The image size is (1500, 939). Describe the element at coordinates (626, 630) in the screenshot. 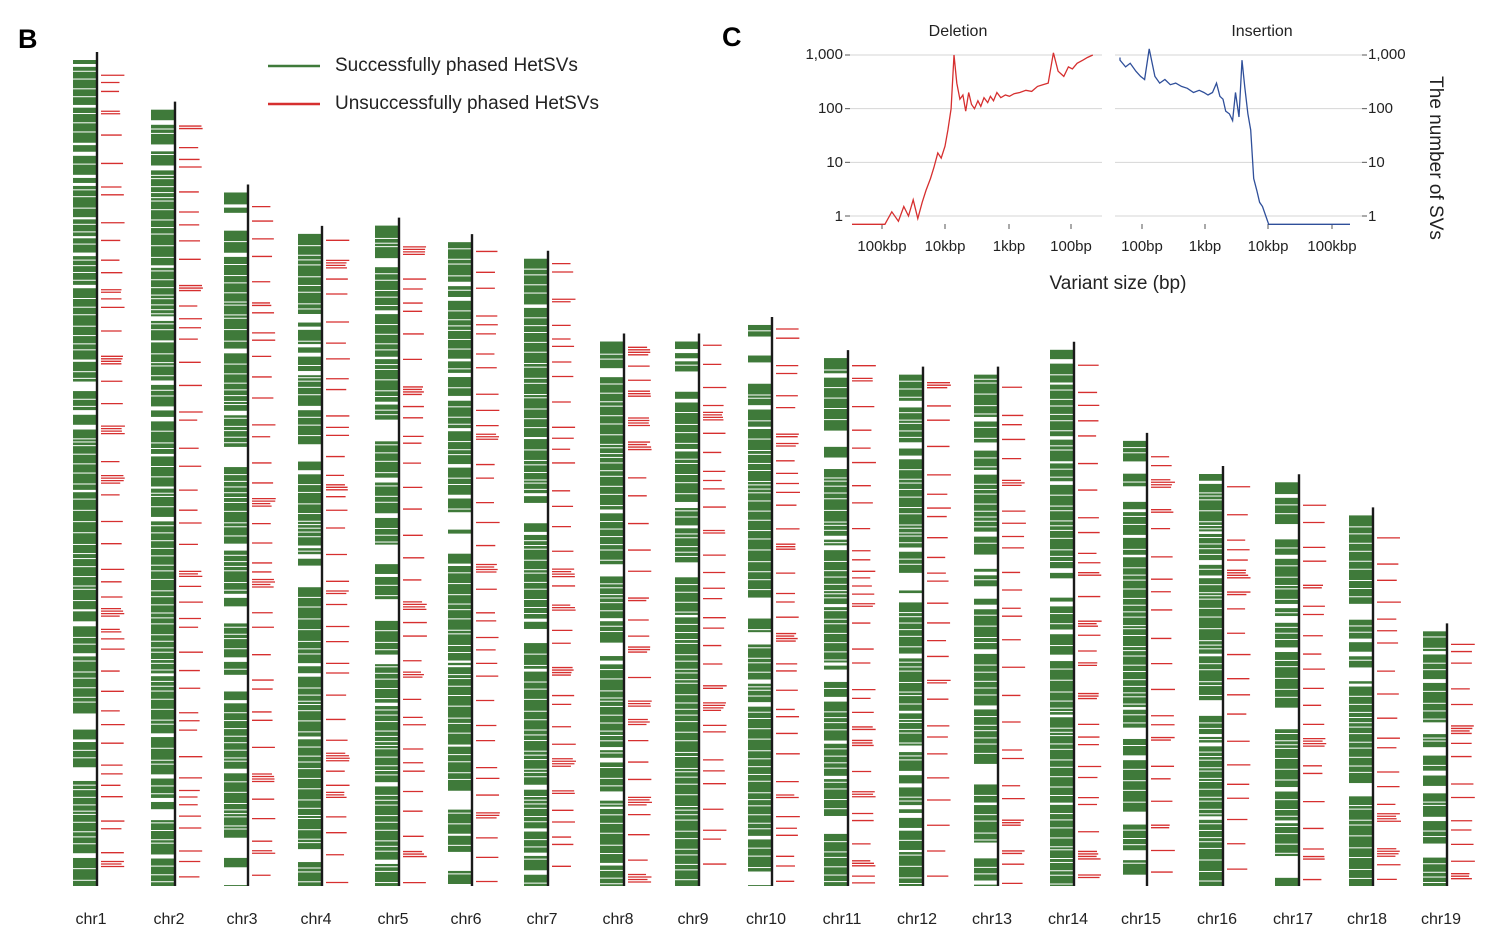

I see `chromosome-chr8: chr8` at that location.